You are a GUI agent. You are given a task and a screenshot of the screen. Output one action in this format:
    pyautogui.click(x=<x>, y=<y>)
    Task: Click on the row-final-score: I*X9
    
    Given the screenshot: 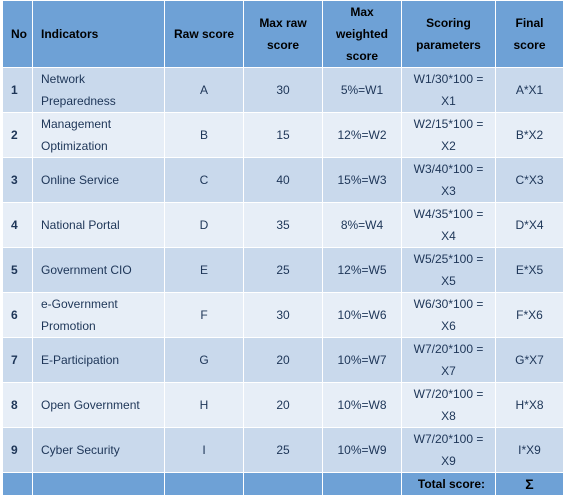 What is the action you would take?
    pyautogui.click(x=529, y=450)
    